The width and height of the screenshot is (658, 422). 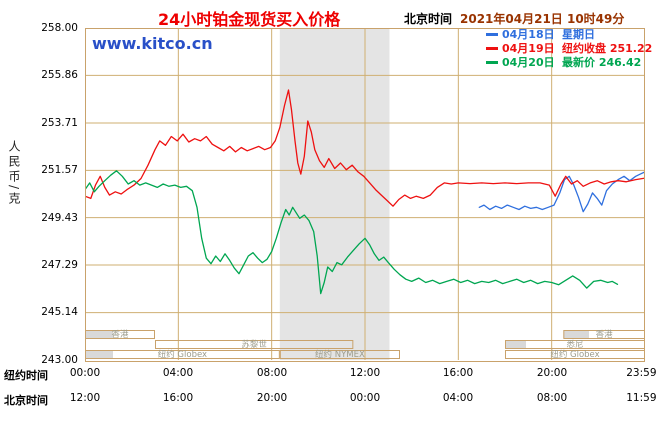 What do you see at coordinates (59, 75) in the screenshot?
I see `y-axis-tick-label: 255.86` at bounding box center [59, 75].